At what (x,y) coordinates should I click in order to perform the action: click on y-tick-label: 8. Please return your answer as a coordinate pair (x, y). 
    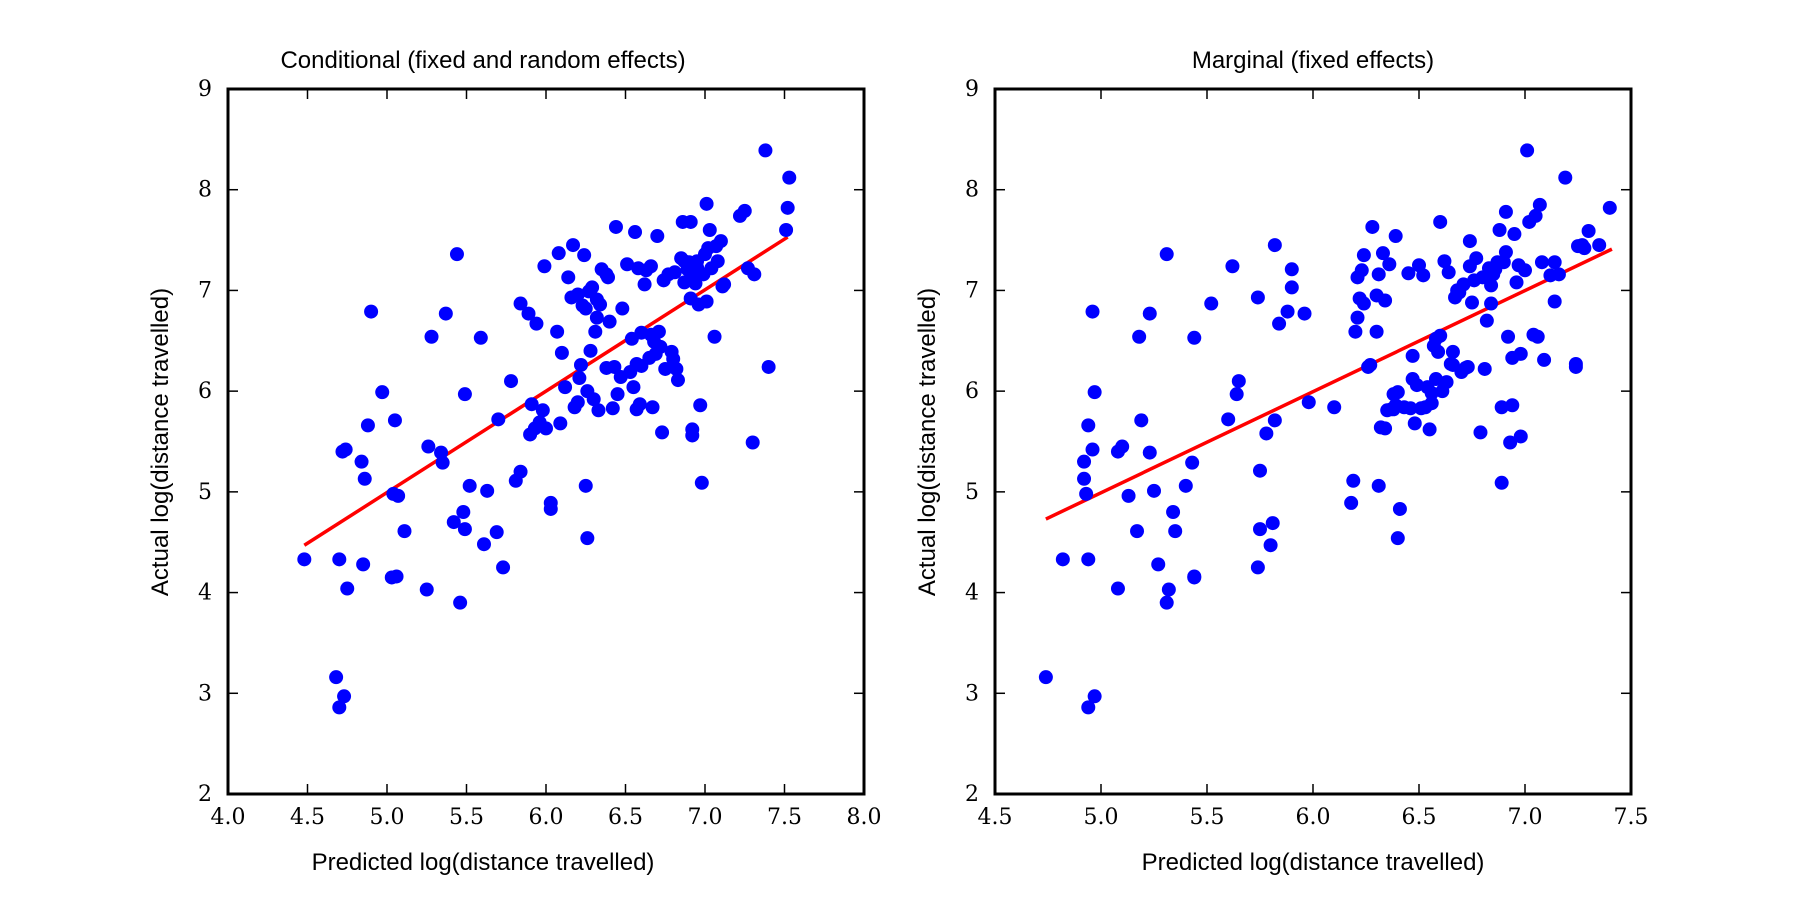
    Looking at the image, I should click on (972, 190).